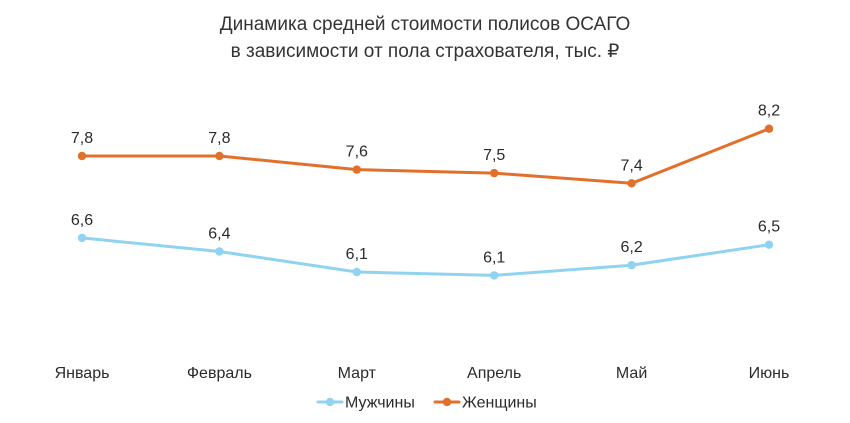  Describe the element at coordinates (631, 247) in the screenshot. I see `data-label-men: 6,2` at that location.